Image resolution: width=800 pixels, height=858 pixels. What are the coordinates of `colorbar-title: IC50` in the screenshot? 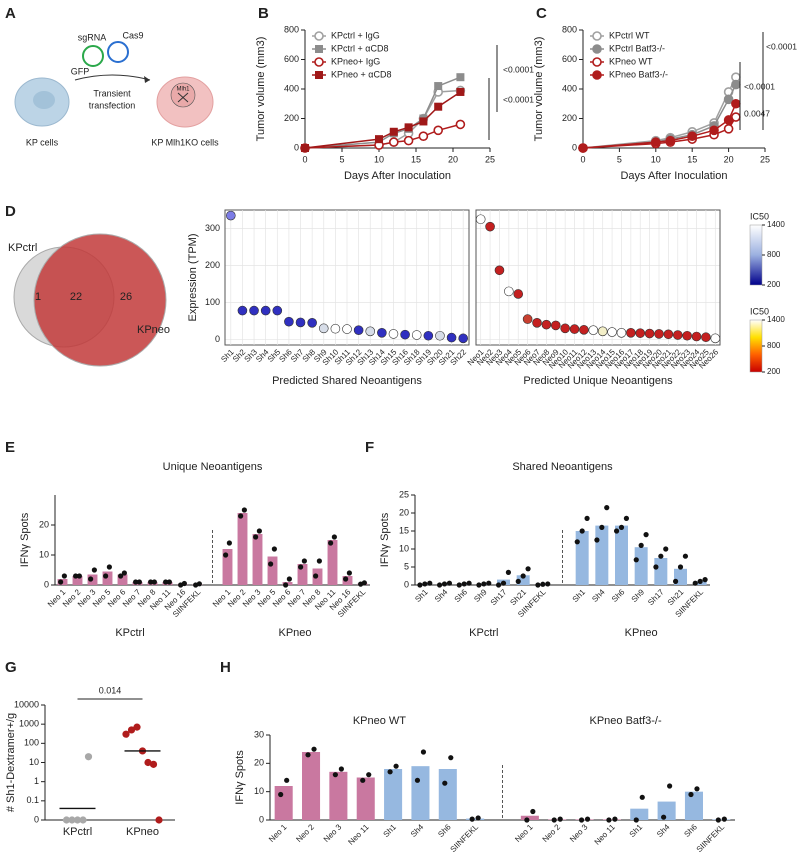 It's located at (759, 216).